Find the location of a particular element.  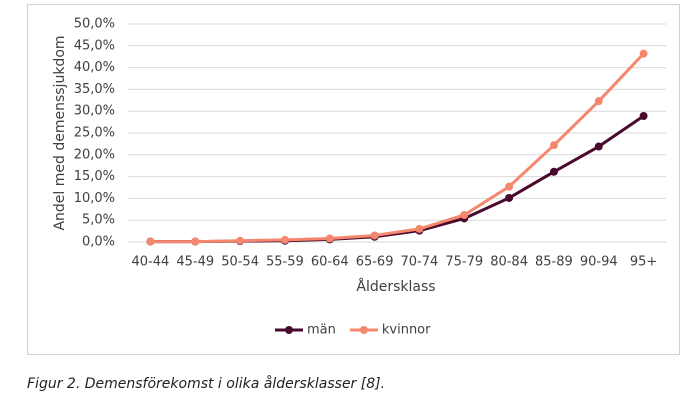

y-axis-title: Andel med demenssjukdom is located at coordinates (60, 132).